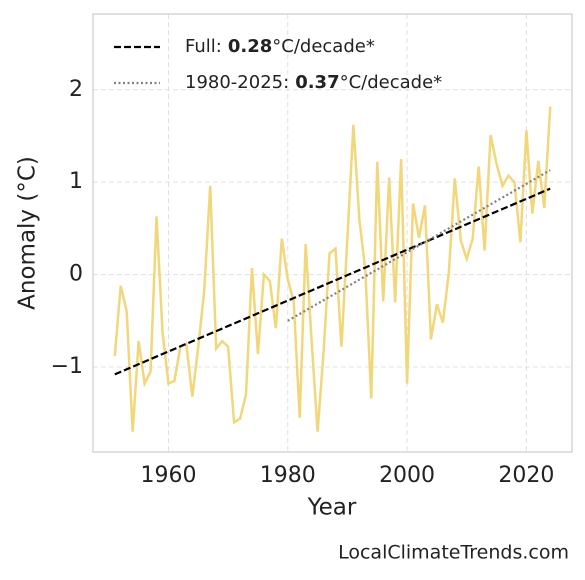 The height and width of the screenshot is (580, 585). I want to click on legend-rate: 0.37, so click(317, 82).